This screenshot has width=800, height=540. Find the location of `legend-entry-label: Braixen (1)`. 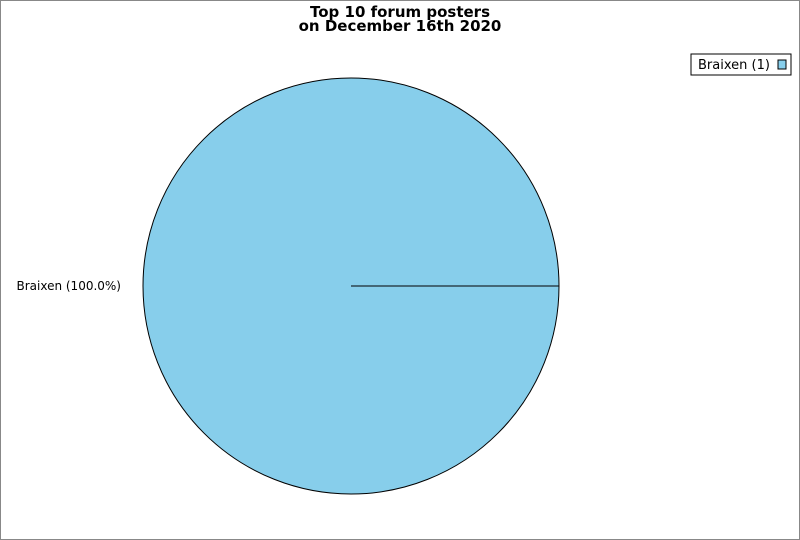

legend-entry-label: Braixen (1) is located at coordinates (734, 65).